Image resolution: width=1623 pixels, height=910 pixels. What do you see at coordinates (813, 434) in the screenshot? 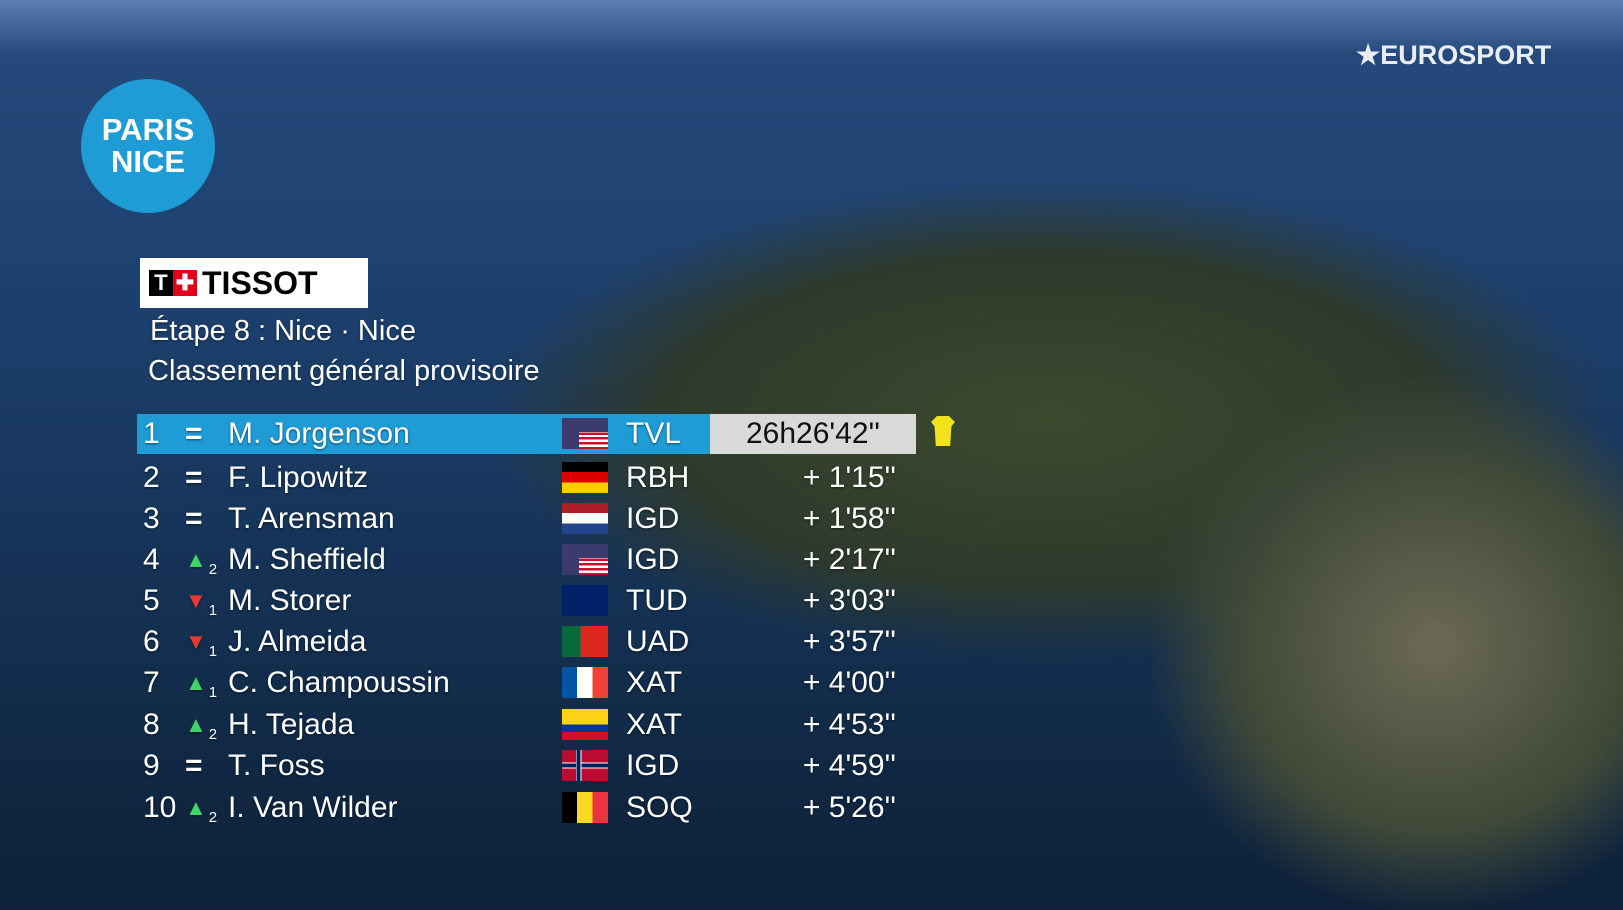
I see `leader-time: 26h26'42''` at bounding box center [813, 434].